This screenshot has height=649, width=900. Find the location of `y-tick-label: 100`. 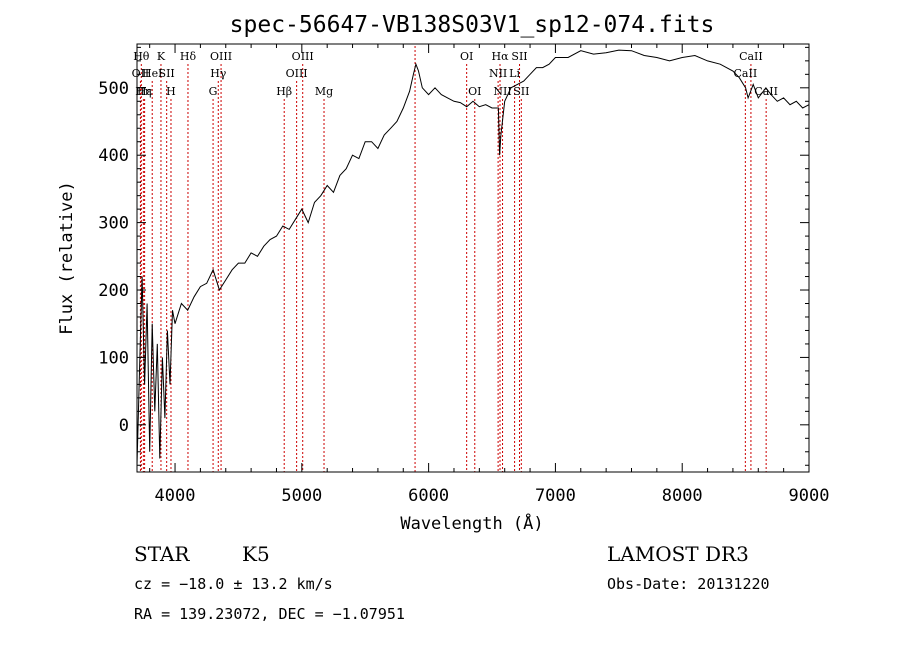

y-tick-label: 100 is located at coordinates (113, 358).